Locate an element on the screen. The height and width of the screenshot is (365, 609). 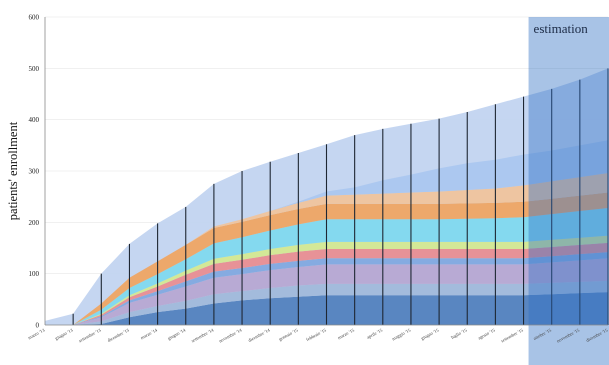
y-tick-labels: 0 100 200 300 400 500 600 is located at coordinates (34, 172).